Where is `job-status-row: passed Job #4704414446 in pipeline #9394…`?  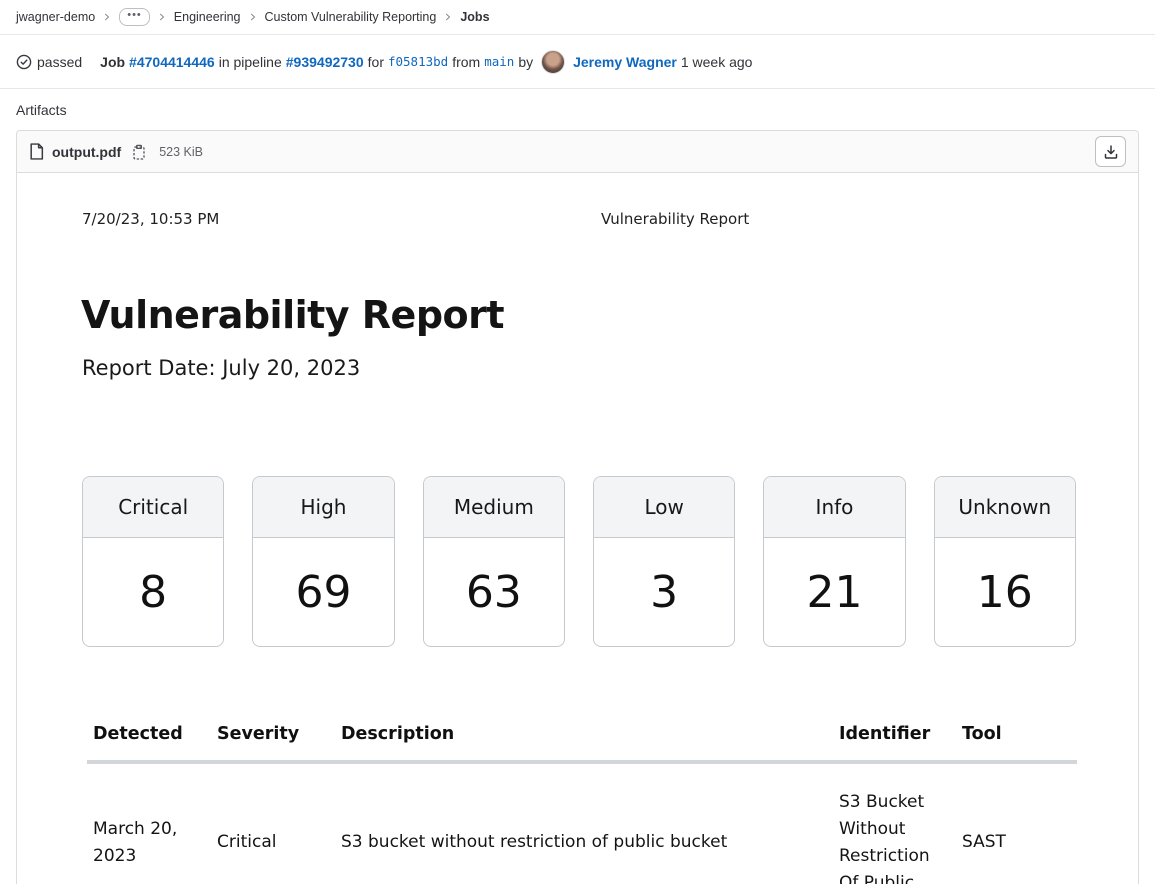
job-status-row: passed Job #4704414446 in pipeline #9394… is located at coordinates (577, 61).